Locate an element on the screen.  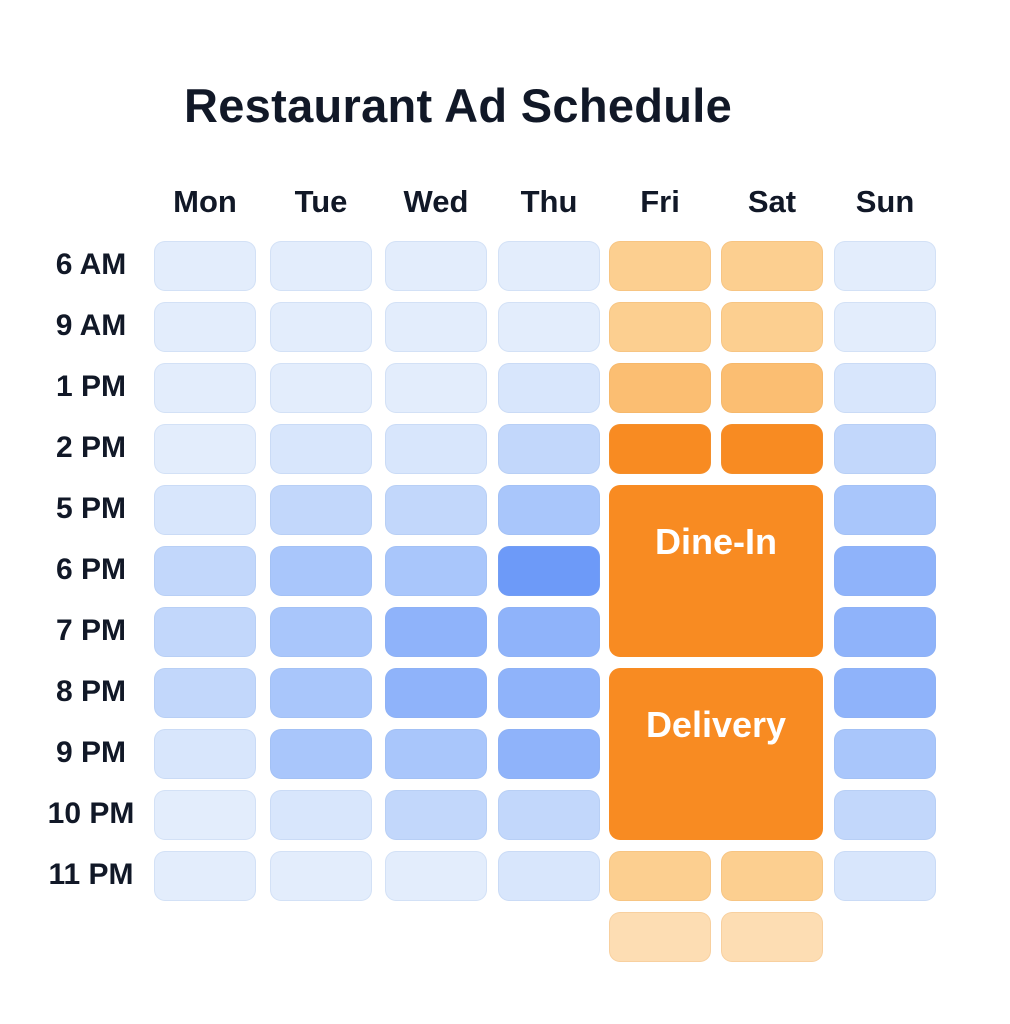
cell-mon-1-pm is located at coordinates (205, 388).